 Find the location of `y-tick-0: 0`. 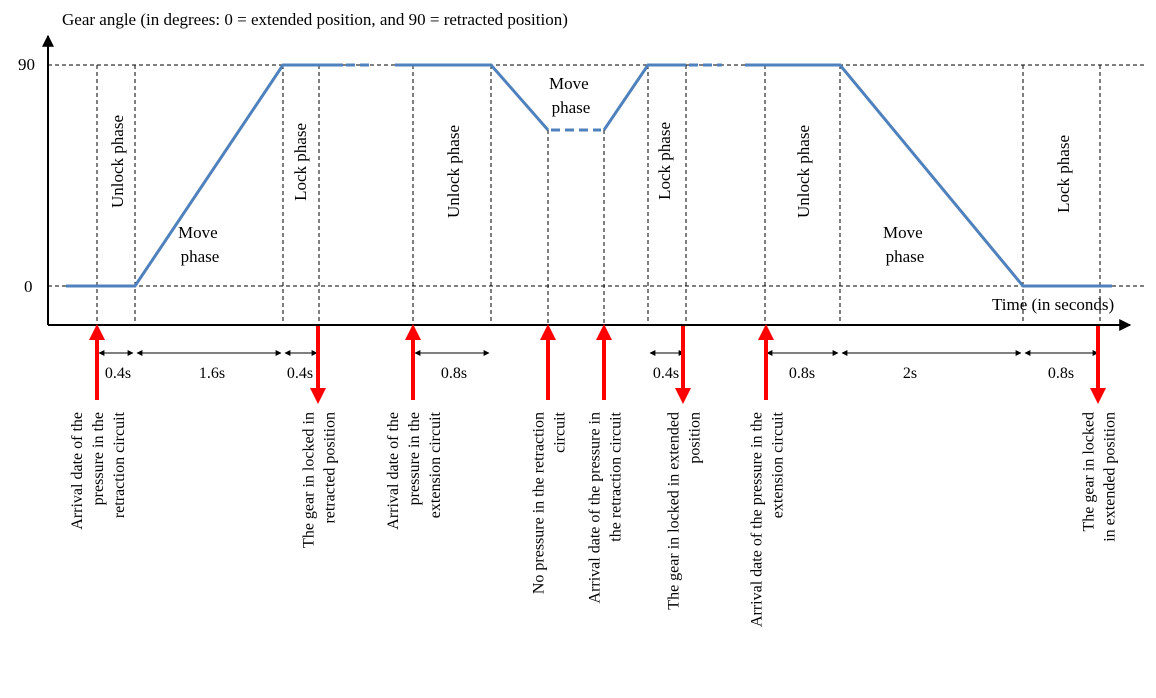

y-tick-0: 0 is located at coordinates (28, 286).